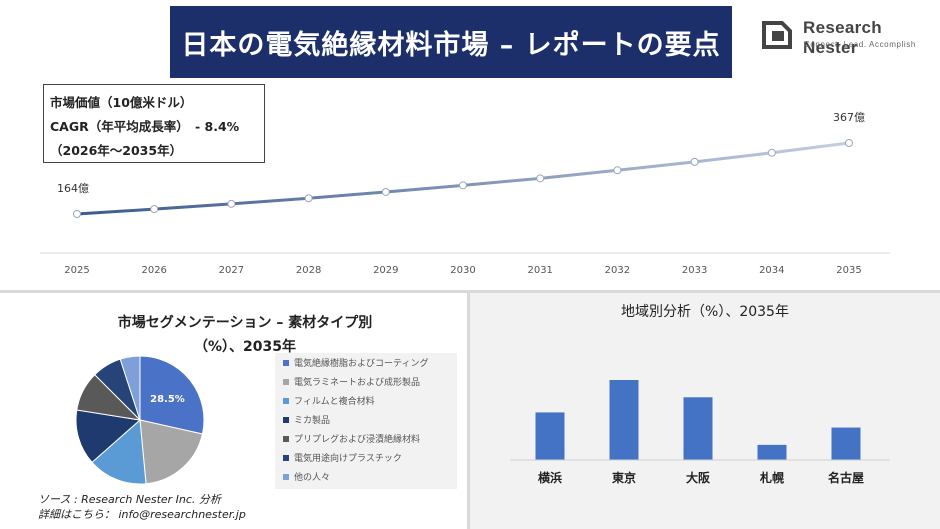 This screenshot has height=529, width=940. I want to click on legend-item: プリプレグおよび浸漬絶縁材料, so click(366, 438).